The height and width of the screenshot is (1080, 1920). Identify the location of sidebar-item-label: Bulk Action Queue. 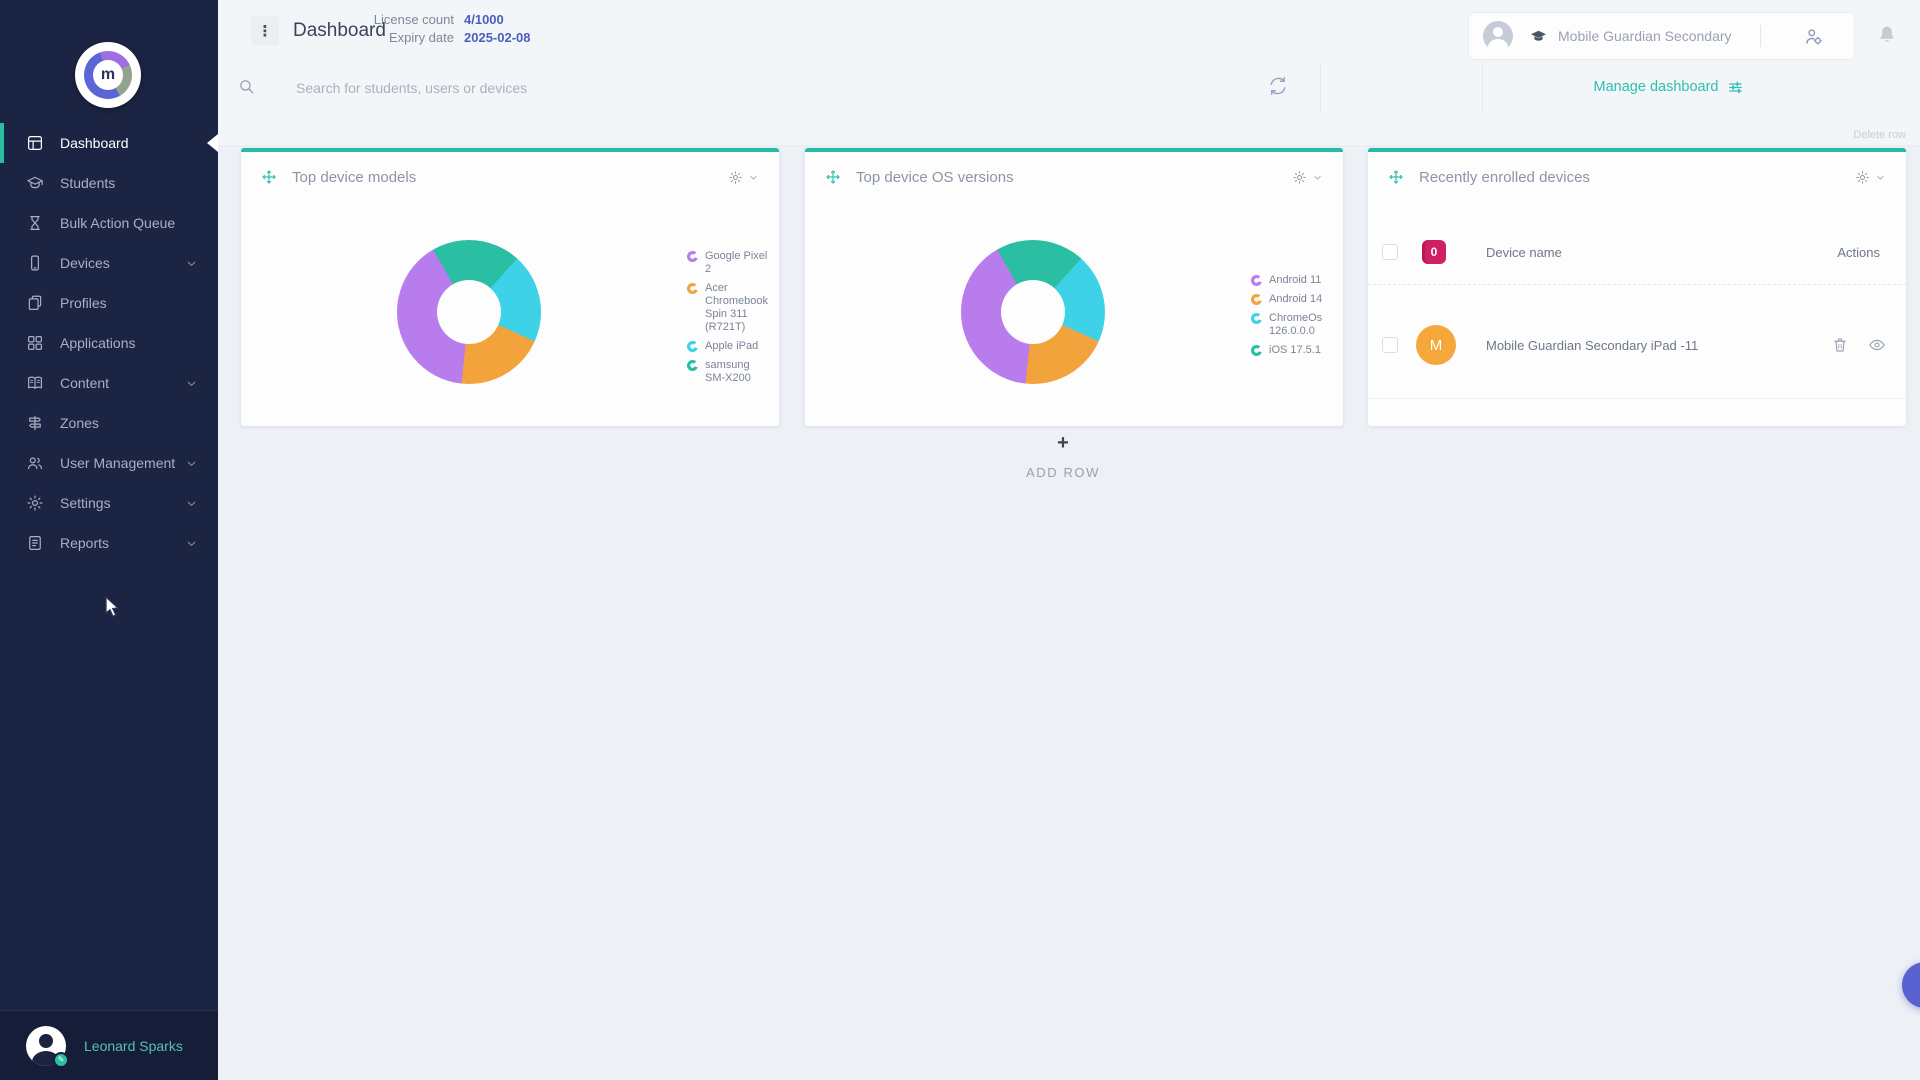
(118, 223).